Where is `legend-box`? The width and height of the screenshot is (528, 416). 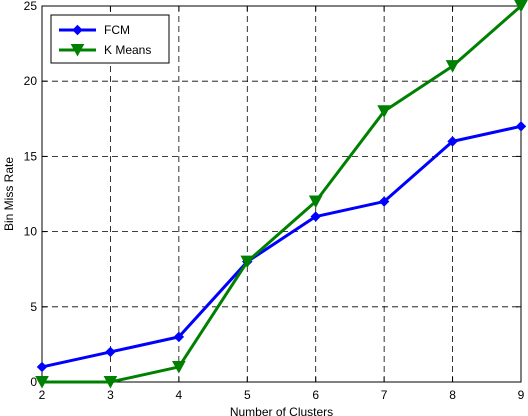 legend-box is located at coordinates (110, 39).